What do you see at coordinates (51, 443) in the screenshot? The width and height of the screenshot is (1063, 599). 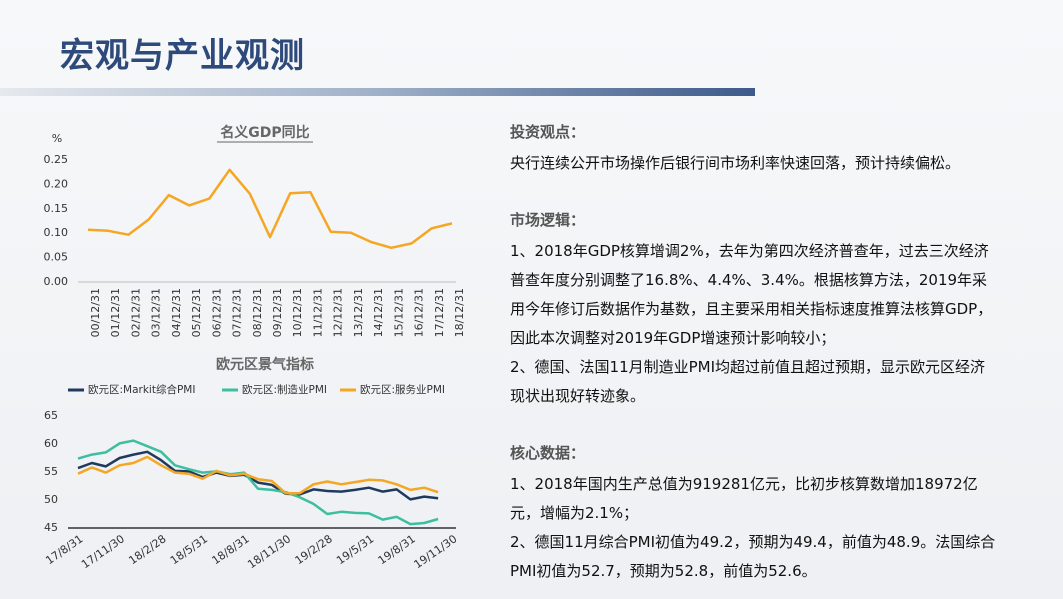 I see `y-tick-label: 60` at bounding box center [51, 443].